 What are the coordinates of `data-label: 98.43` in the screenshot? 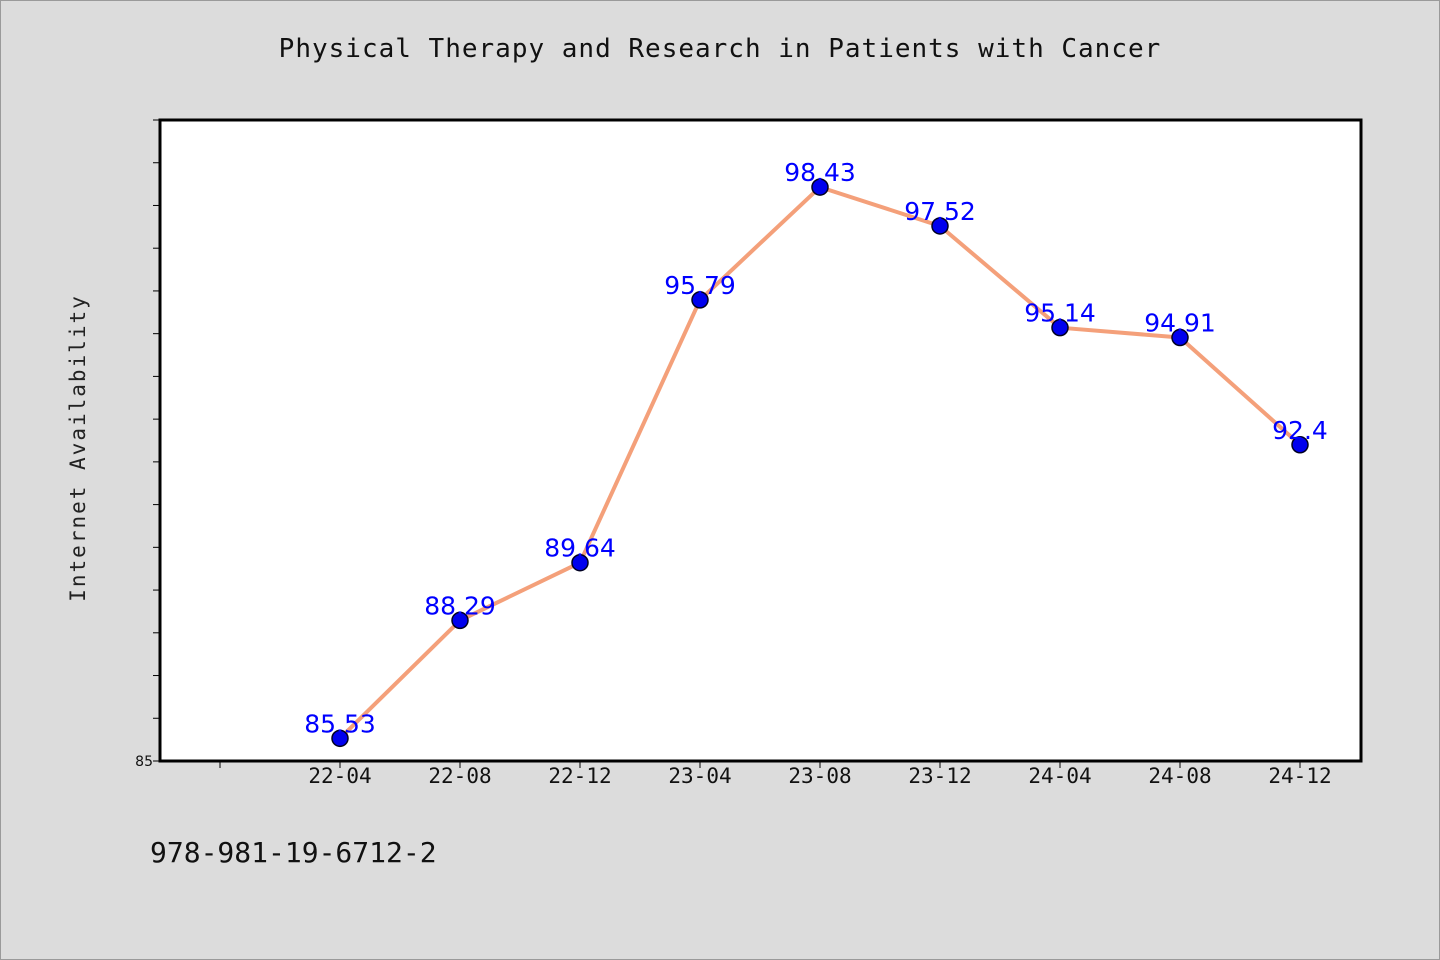 It's located at (820, 172).